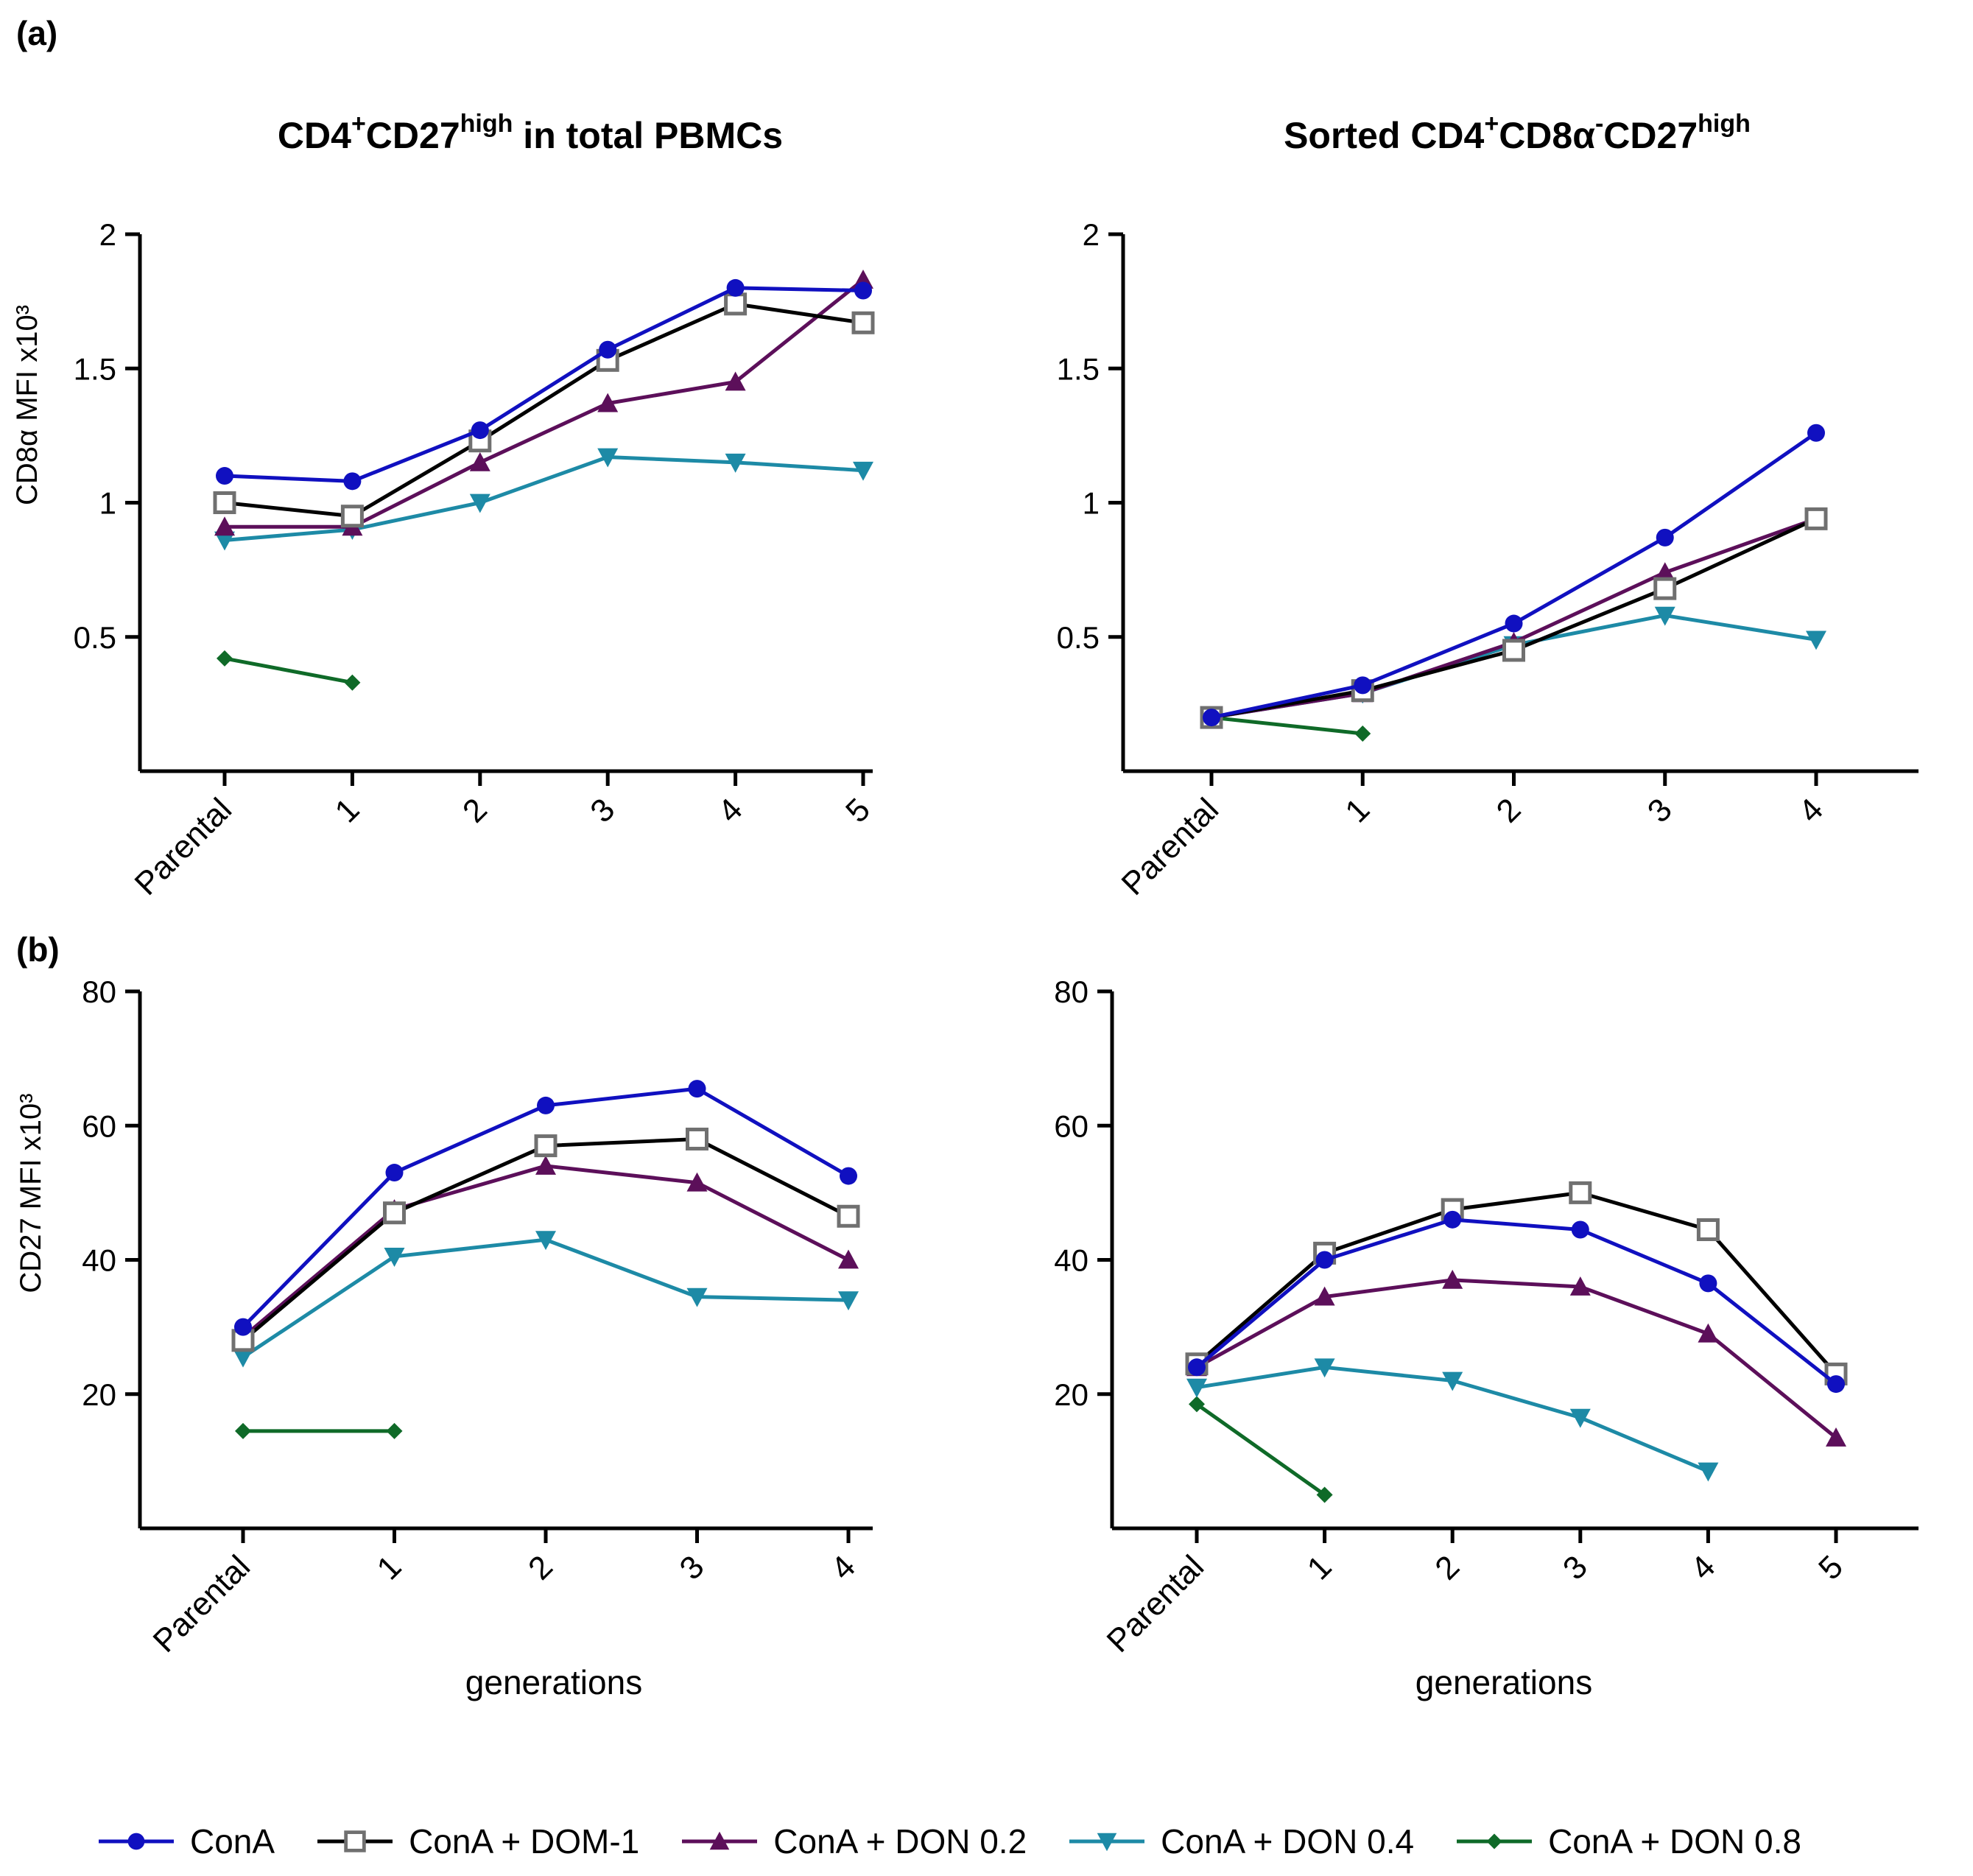 The image size is (1973, 1876). I want to click on legend-item-don04: ConA + DON 0.4, so click(1240, 1841).